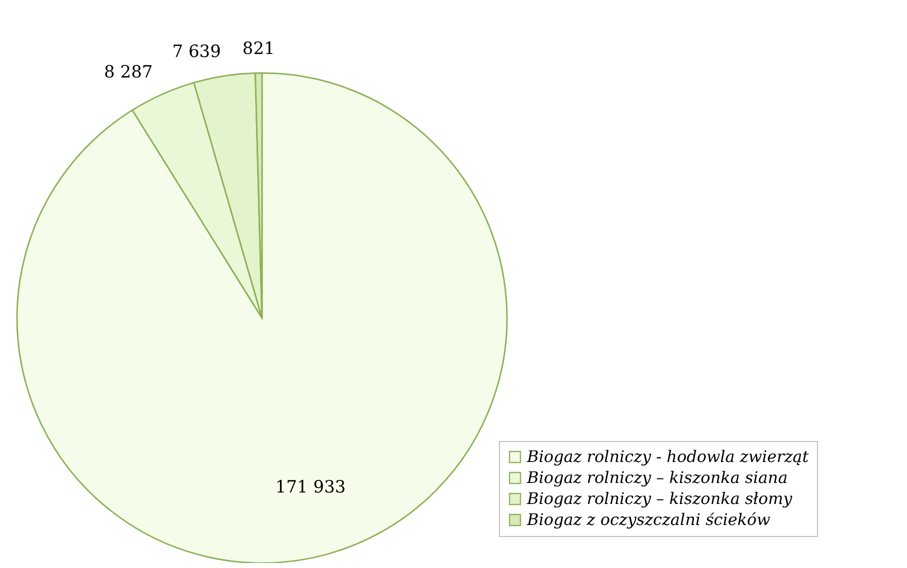  Describe the element at coordinates (196, 52) in the screenshot. I see `data-label: 7 639` at that location.